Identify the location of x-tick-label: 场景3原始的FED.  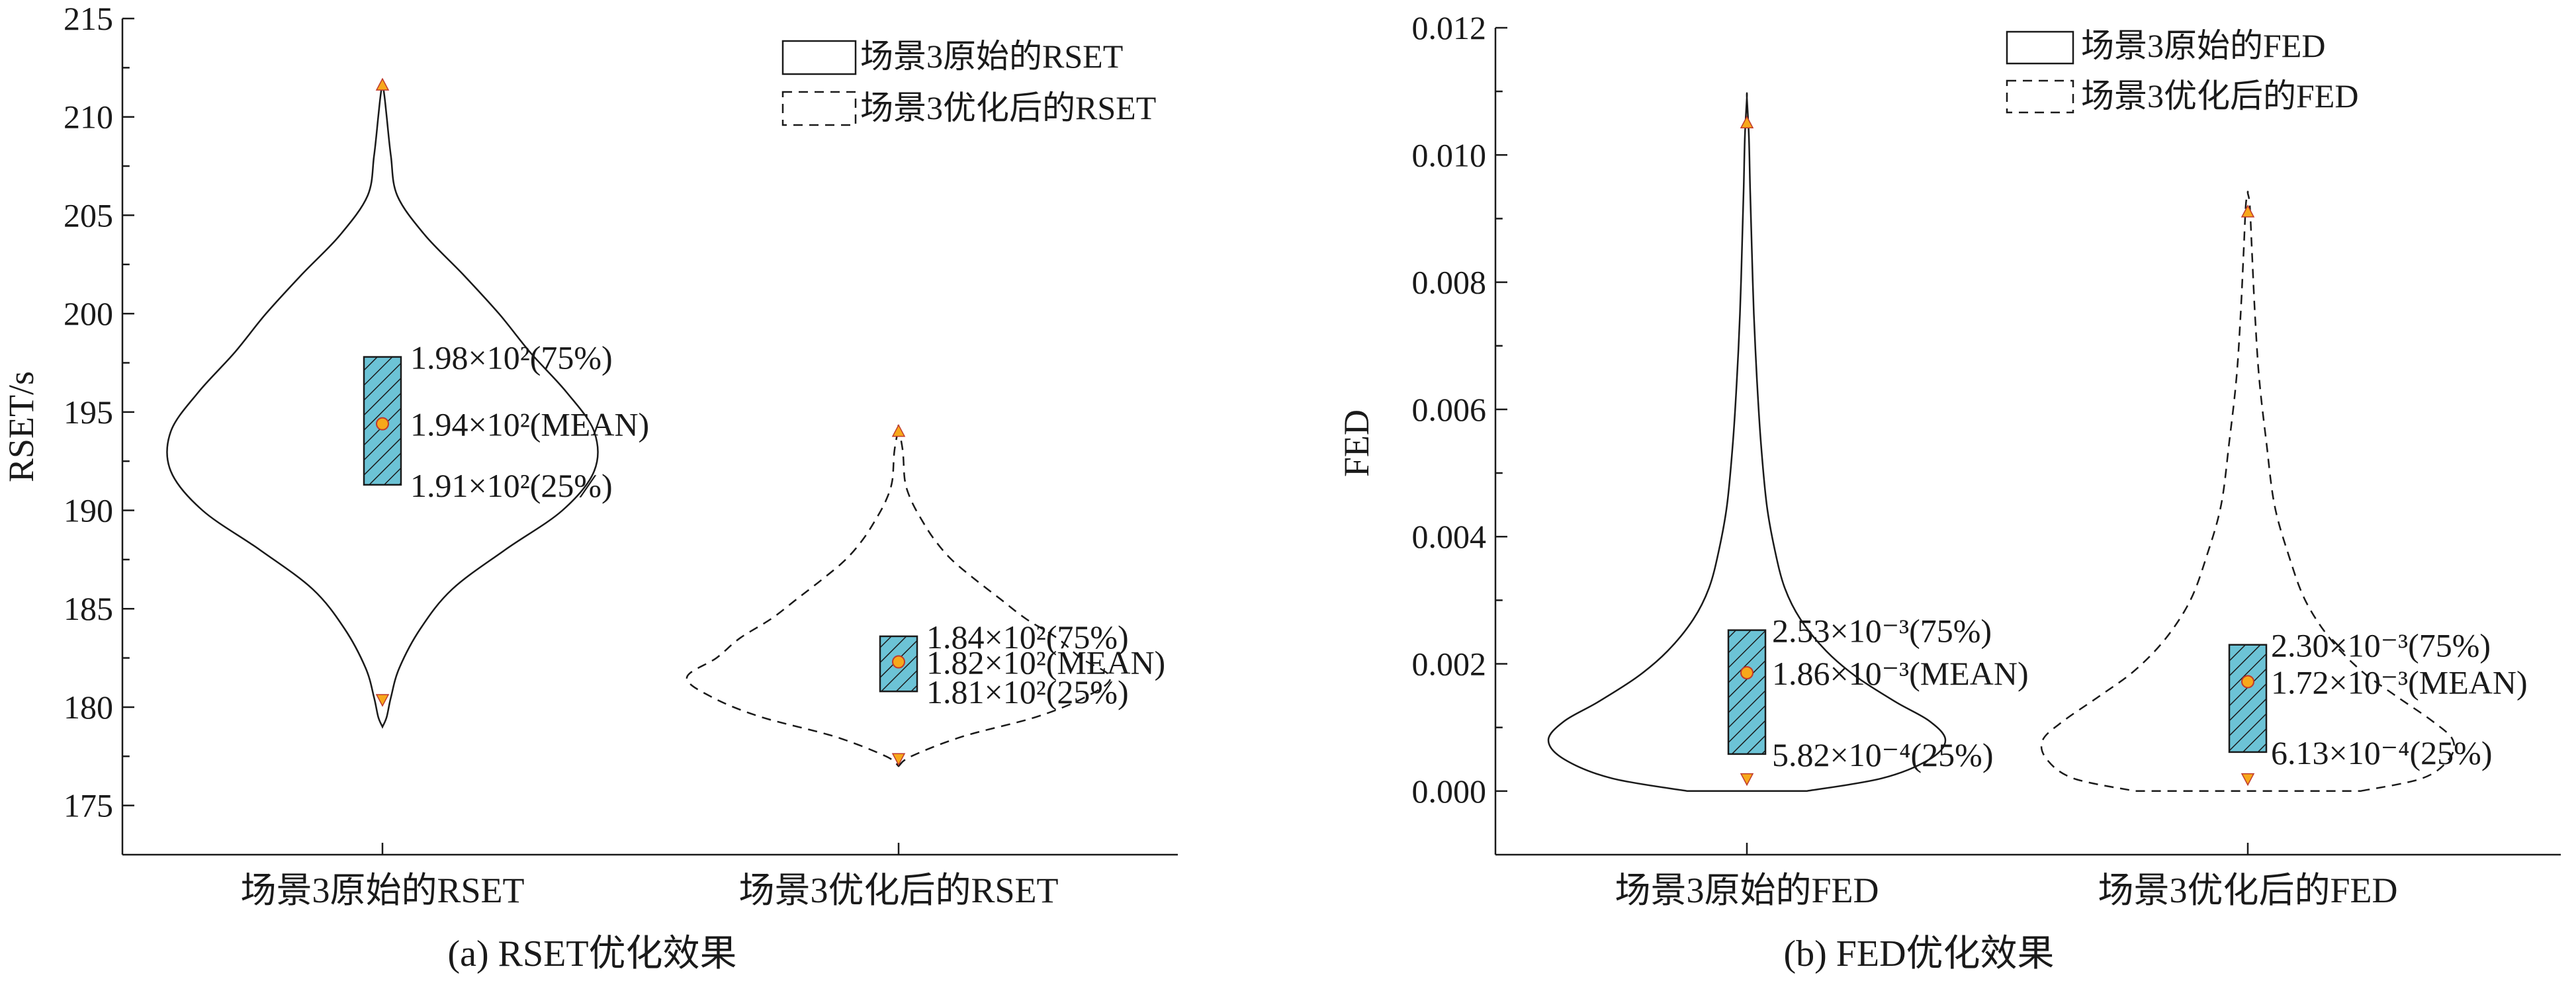
(1747, 891).